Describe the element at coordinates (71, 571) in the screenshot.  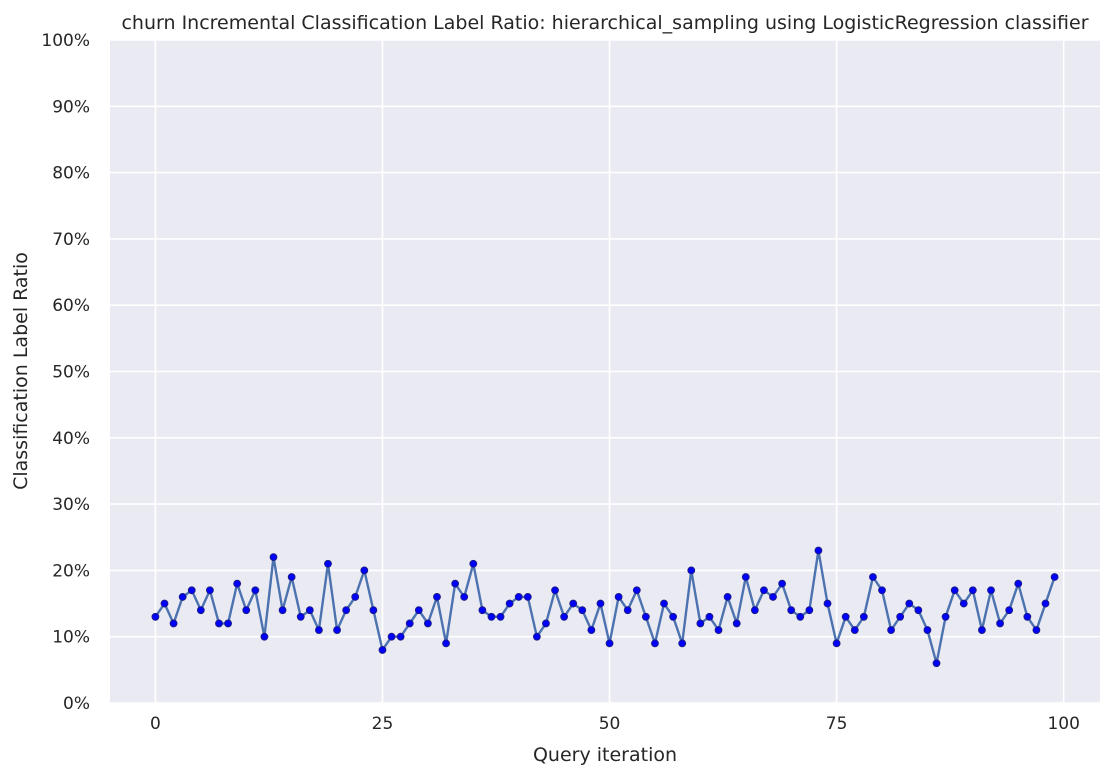
I see `y-tick-label: 20%` at that location.